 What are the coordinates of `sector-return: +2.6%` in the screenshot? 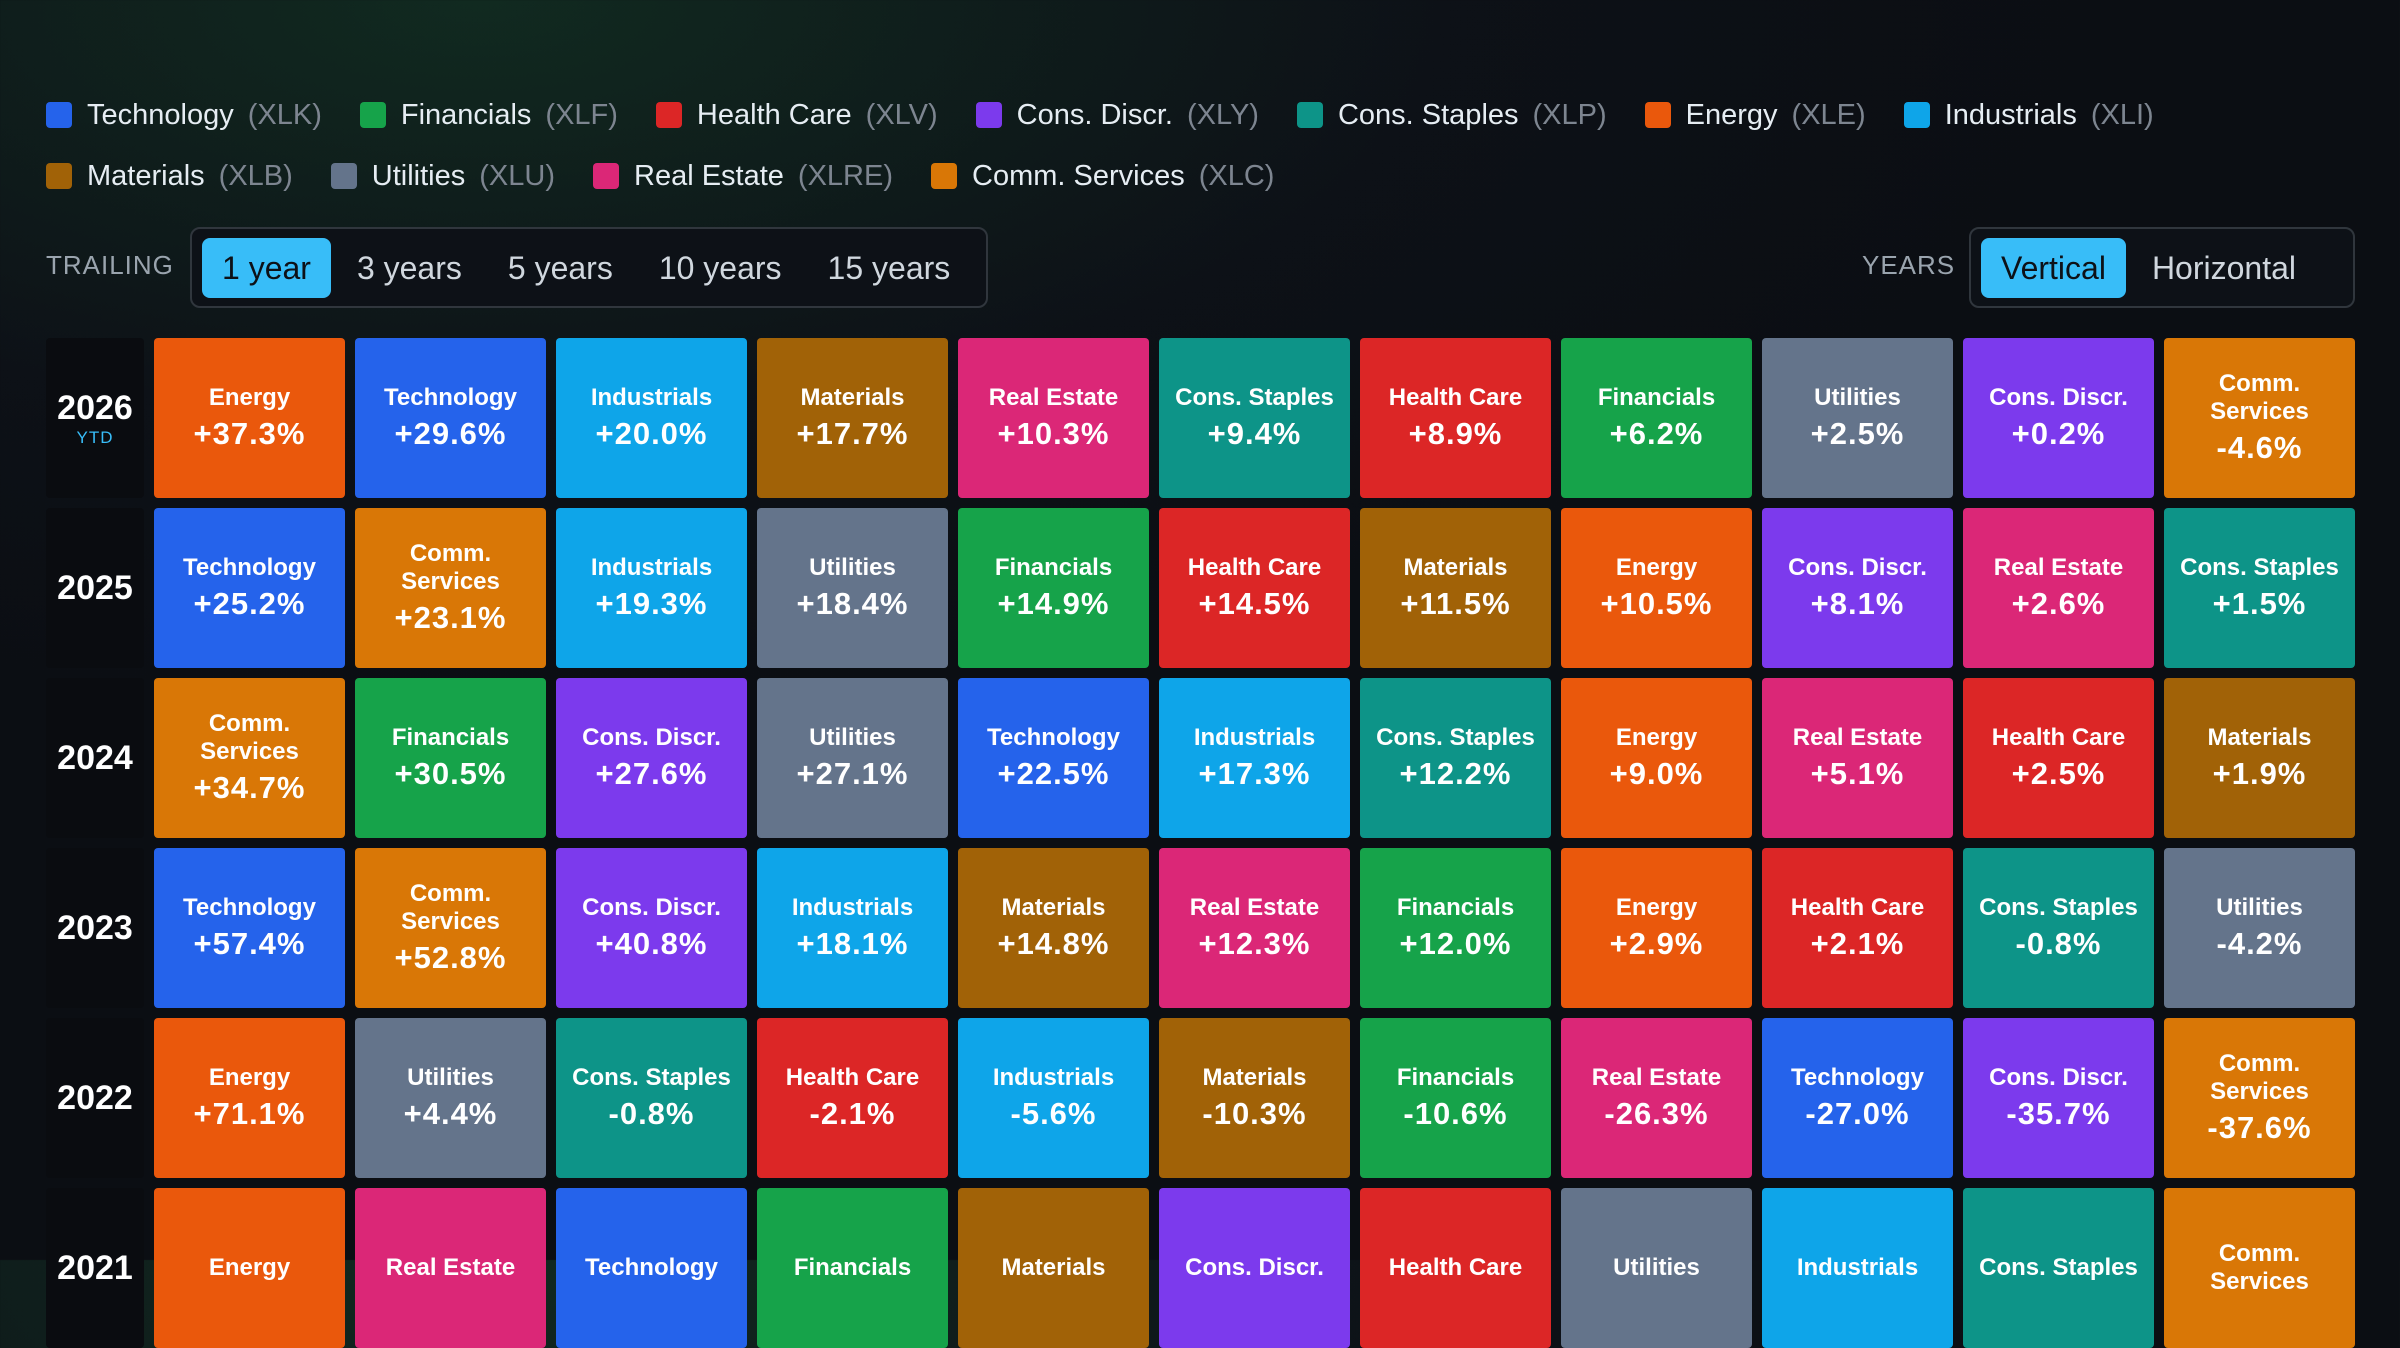 It's located at (2058, 603).